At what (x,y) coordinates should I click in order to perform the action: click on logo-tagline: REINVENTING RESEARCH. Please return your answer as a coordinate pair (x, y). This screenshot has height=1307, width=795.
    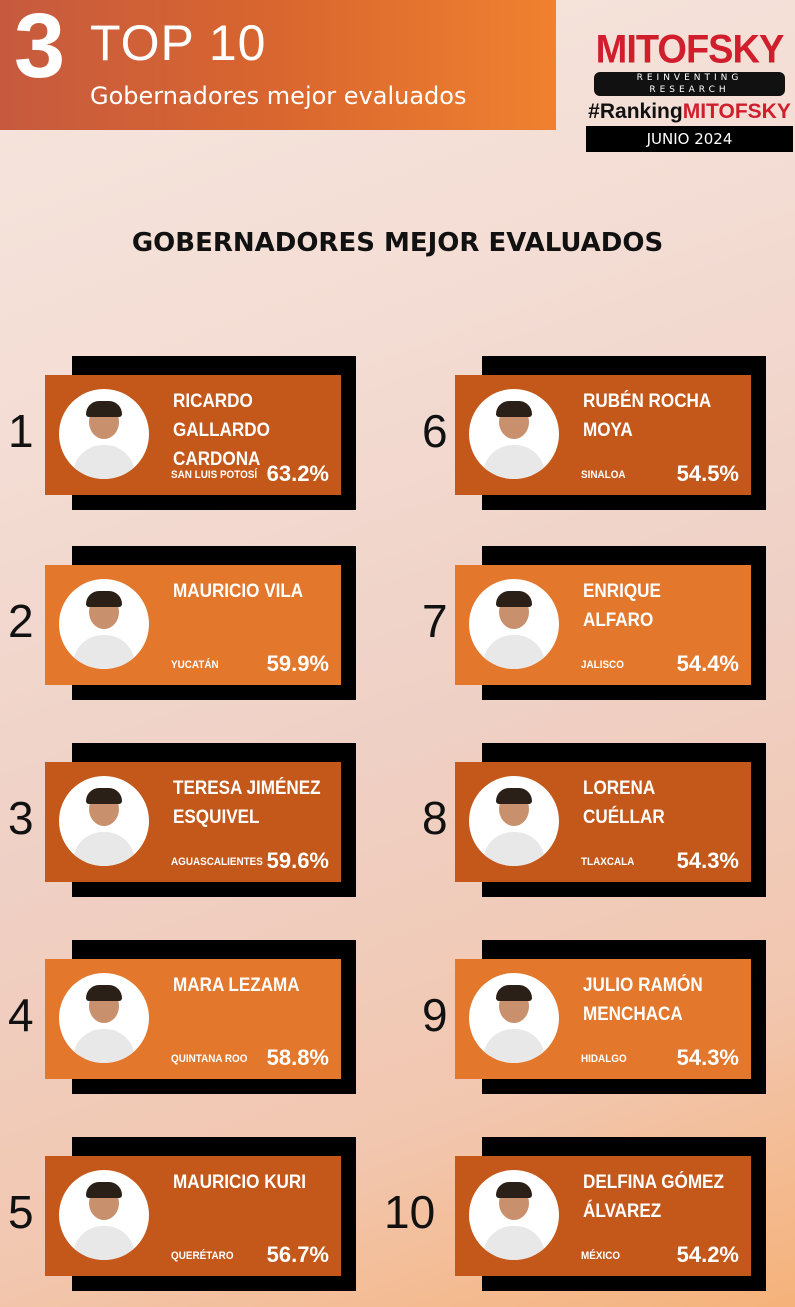
    Looking at the image, I should click on (689, 84).